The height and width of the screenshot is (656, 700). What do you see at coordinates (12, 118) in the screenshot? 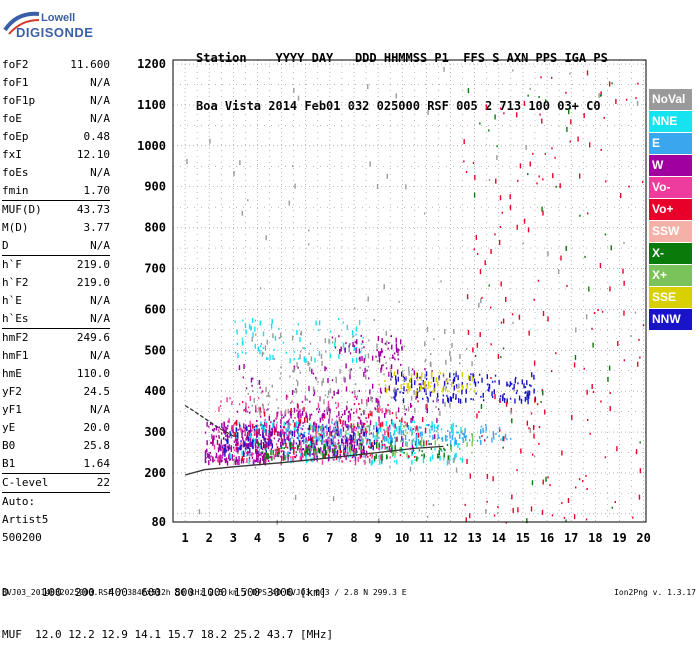
I see `param-name: foE` at bounding box center [12, 118].